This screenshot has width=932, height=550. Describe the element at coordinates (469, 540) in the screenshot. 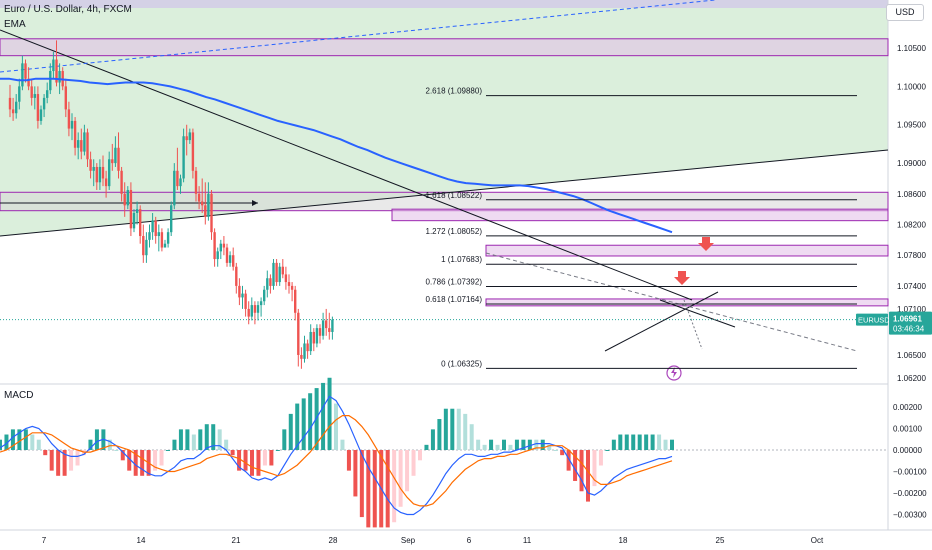

I see `time-tick-label: 6` at that location.